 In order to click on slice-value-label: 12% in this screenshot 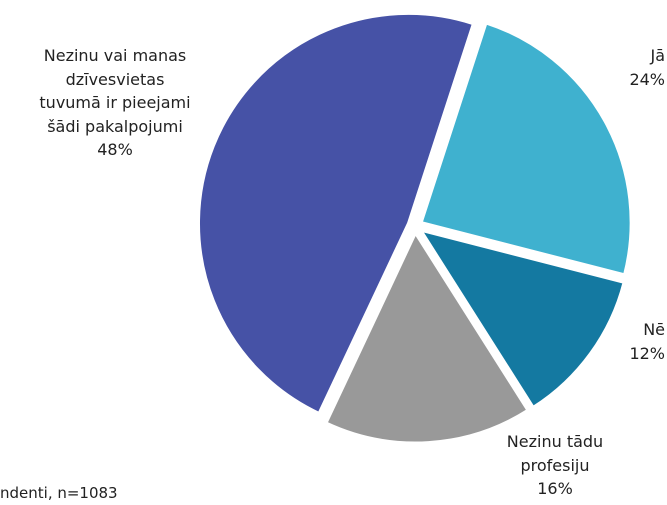, I will do `click(647, 353)`.